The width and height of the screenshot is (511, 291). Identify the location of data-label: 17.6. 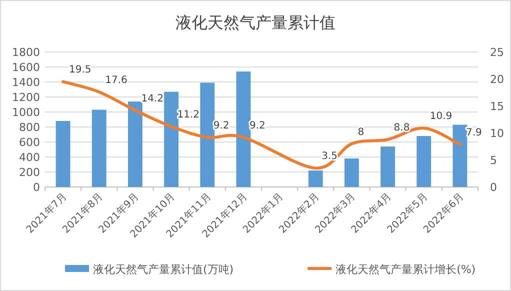
(116, 80).